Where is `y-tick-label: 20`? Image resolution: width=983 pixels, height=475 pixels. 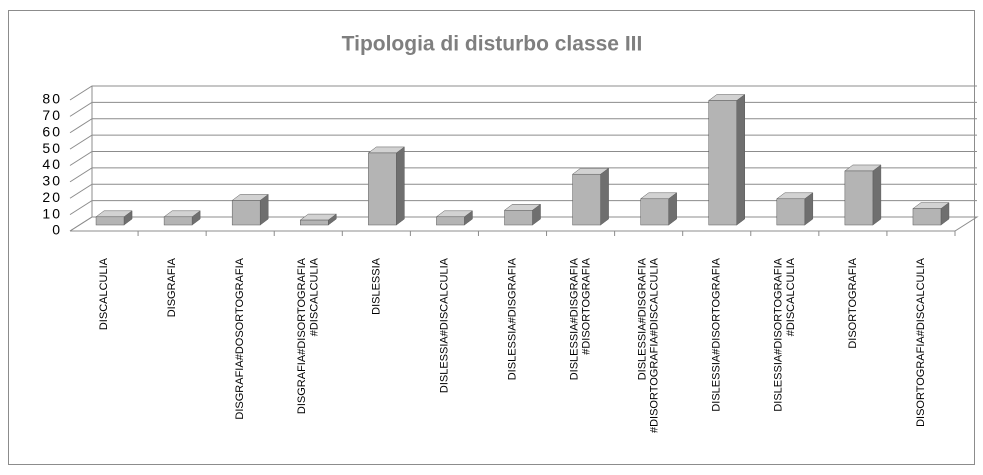
y-tick-label: 20 is located at coordinates (52, 197).